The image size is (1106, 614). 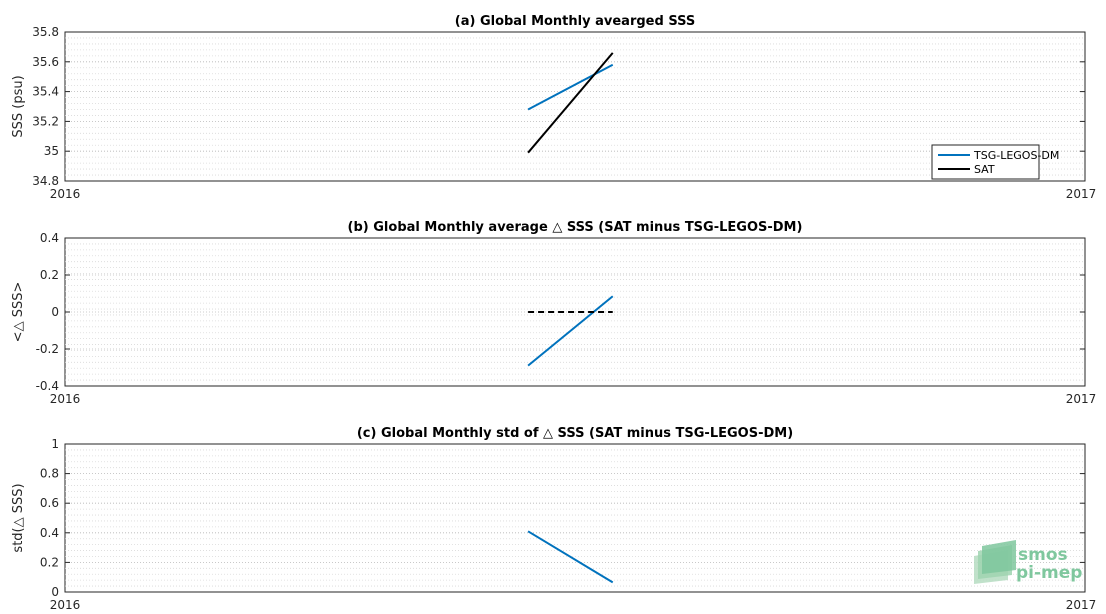 What do you see at coordinates (47, 349) in the screenshot?
I see `y-tick-label: -0.2` at bounding box center [47, 349].